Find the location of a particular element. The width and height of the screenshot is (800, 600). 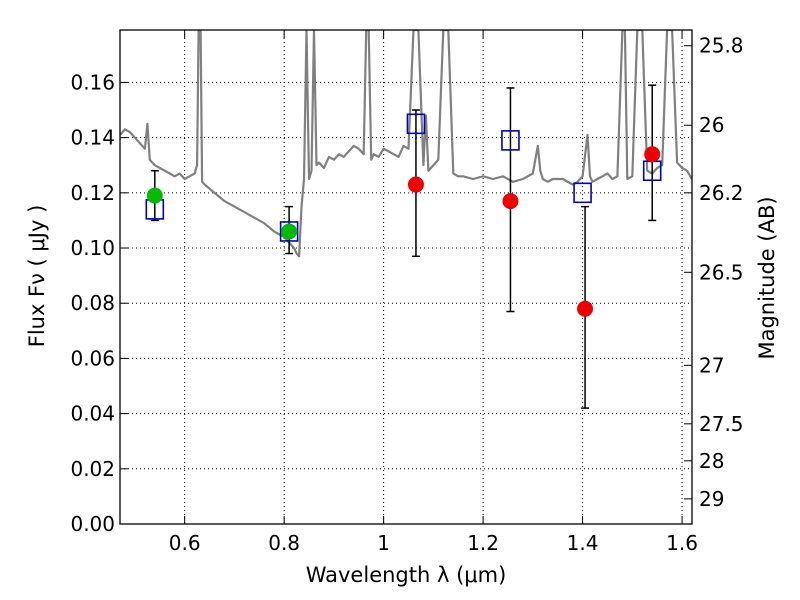

x-tick-label: 1.6 is located at coordinates (682, 543).